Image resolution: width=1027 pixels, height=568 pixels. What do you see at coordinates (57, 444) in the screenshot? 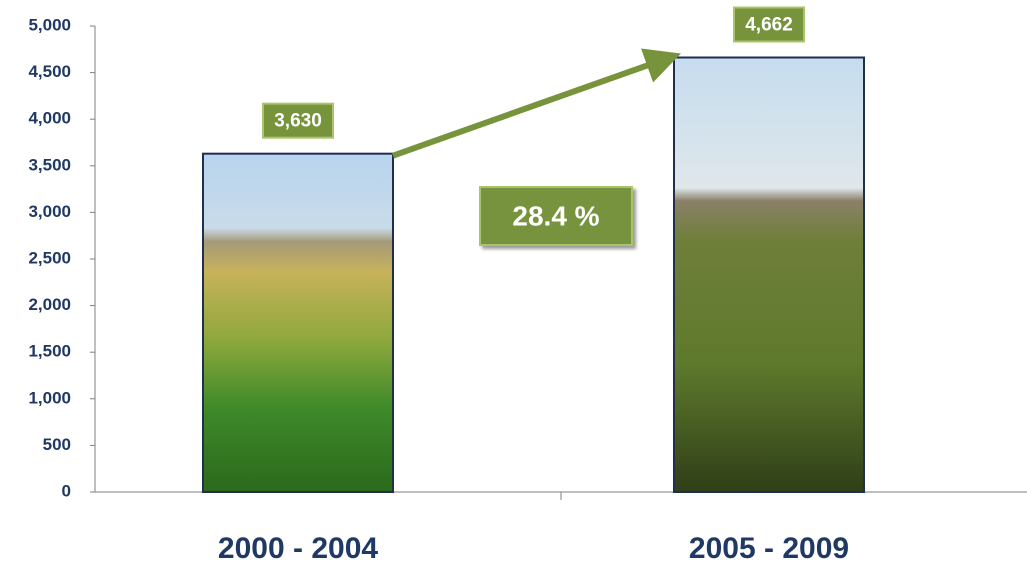
I see `y-tick-label: 500` at bounding box center [57, 444].